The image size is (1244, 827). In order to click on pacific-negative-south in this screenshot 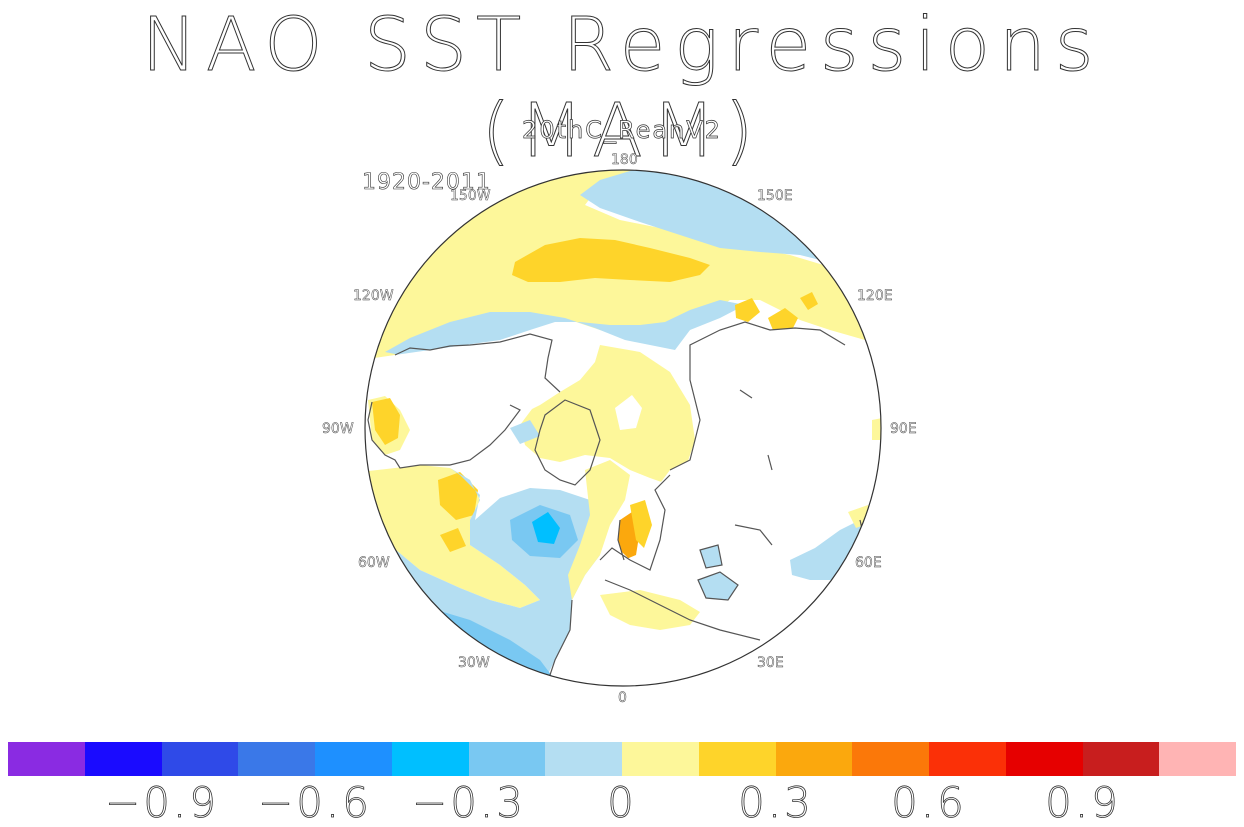, I will do `click(565, 328)`.